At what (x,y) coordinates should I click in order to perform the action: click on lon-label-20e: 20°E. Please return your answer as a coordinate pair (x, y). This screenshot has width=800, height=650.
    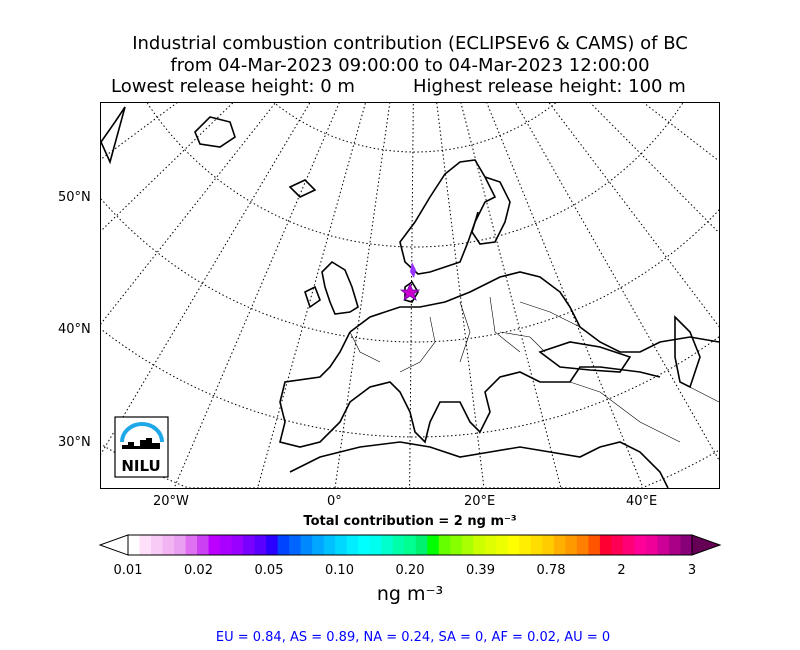
    Looking at the image, I should click on (480, 501).